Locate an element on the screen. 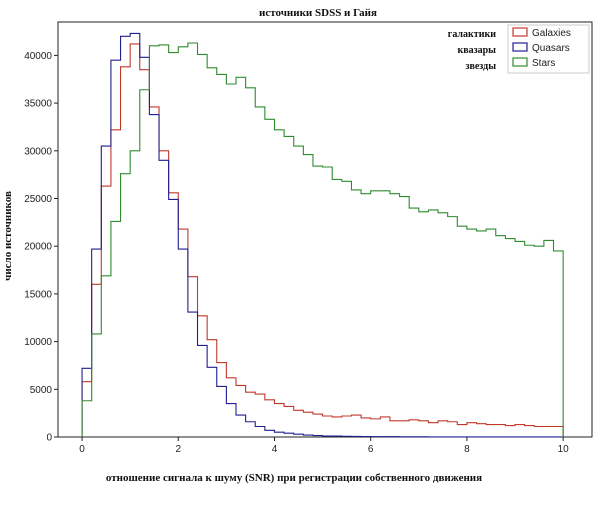 This screenshot has width=600, height=528. y-tick-label: 30000 is located at coordinates (38, 151).